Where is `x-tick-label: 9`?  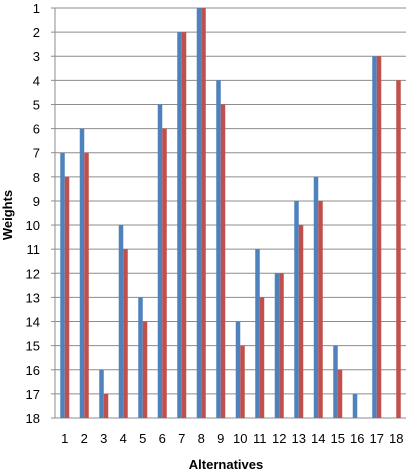
x-tick-label: 9 is located at coordinates (220, 438).